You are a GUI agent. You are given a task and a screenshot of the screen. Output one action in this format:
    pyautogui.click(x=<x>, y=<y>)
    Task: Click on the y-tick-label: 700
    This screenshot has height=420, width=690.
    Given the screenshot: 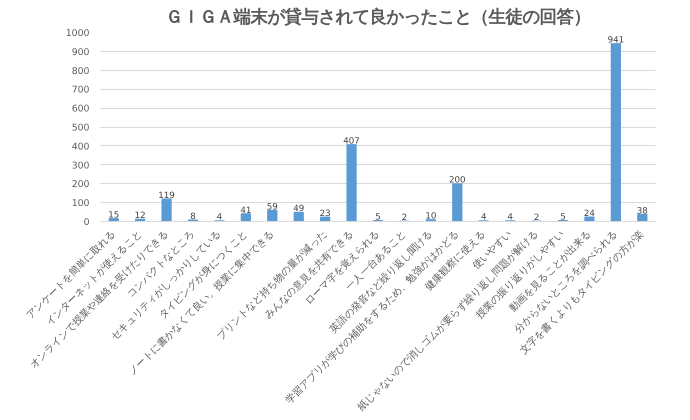 What is the action you would take?
    pyautogui.click(x=81, y=90)
    